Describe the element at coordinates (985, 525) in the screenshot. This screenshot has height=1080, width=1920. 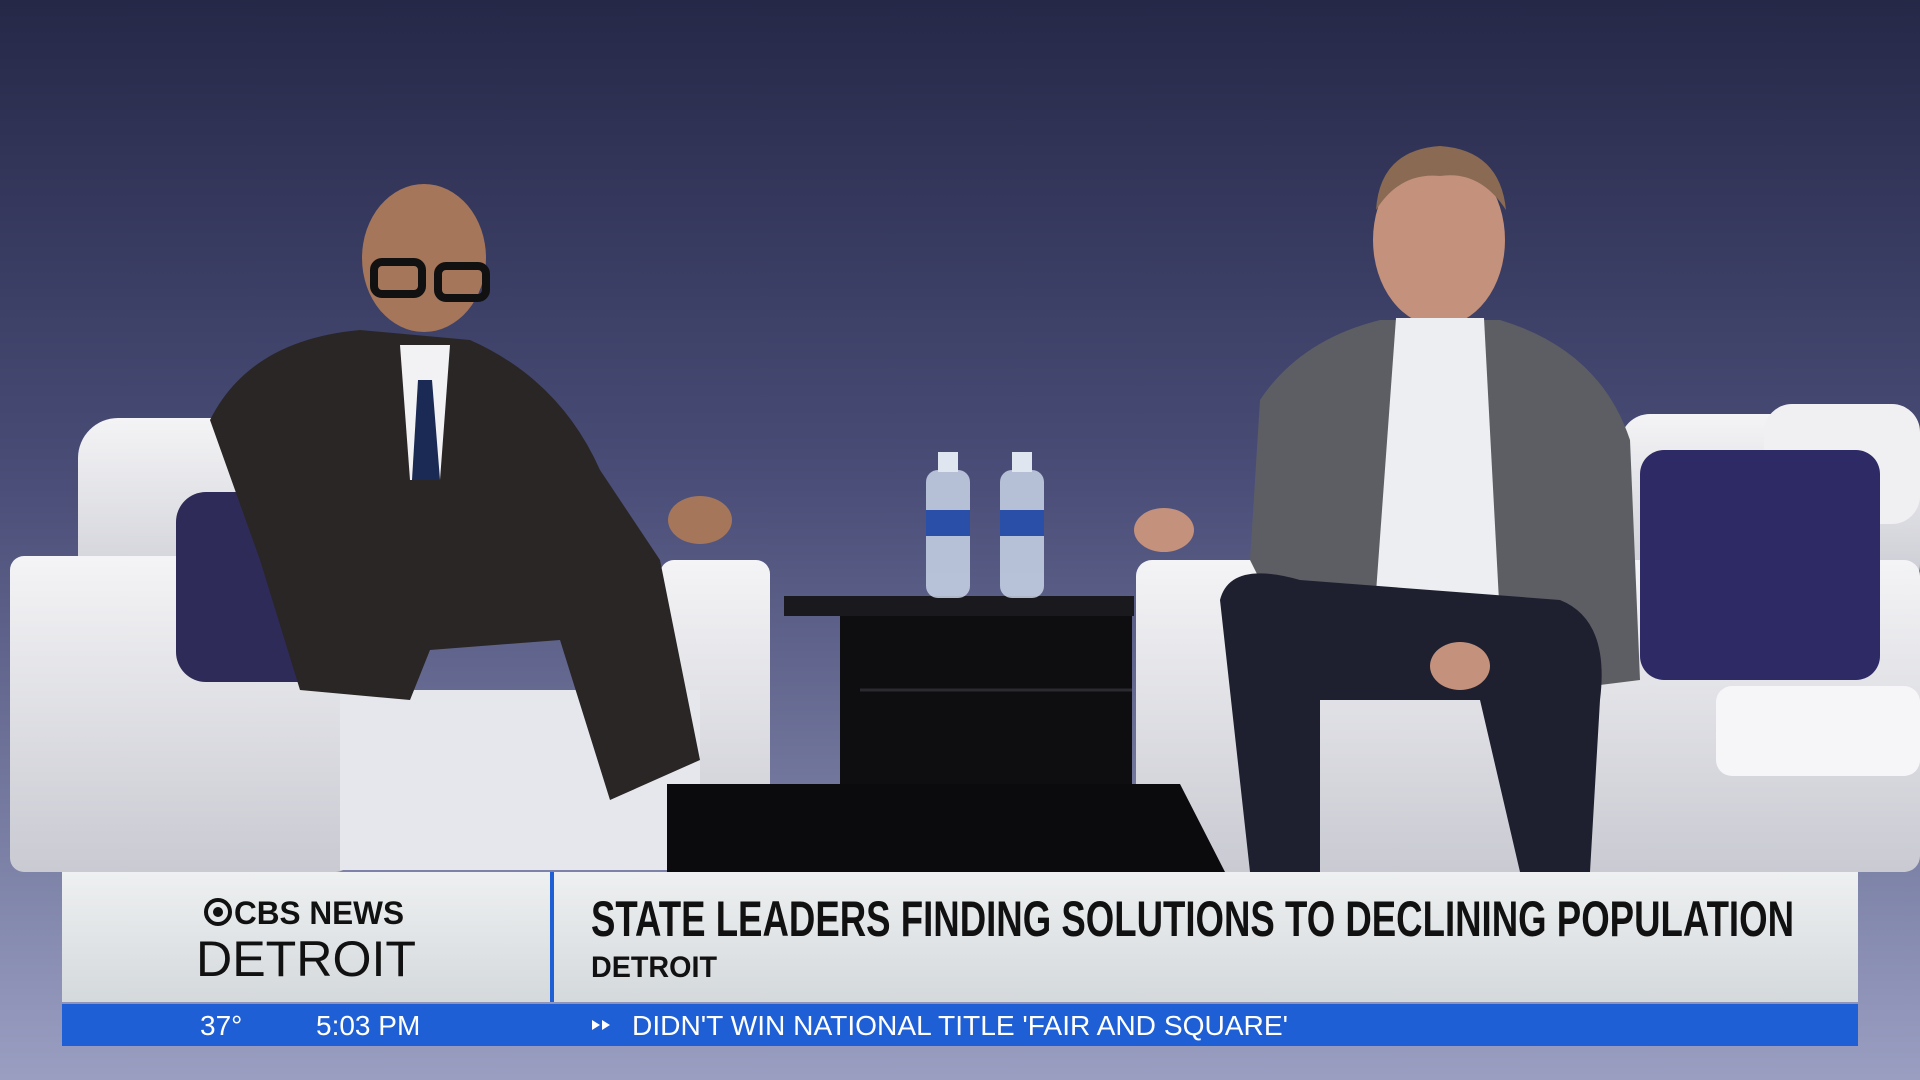
I see `water-bottles` at that location.